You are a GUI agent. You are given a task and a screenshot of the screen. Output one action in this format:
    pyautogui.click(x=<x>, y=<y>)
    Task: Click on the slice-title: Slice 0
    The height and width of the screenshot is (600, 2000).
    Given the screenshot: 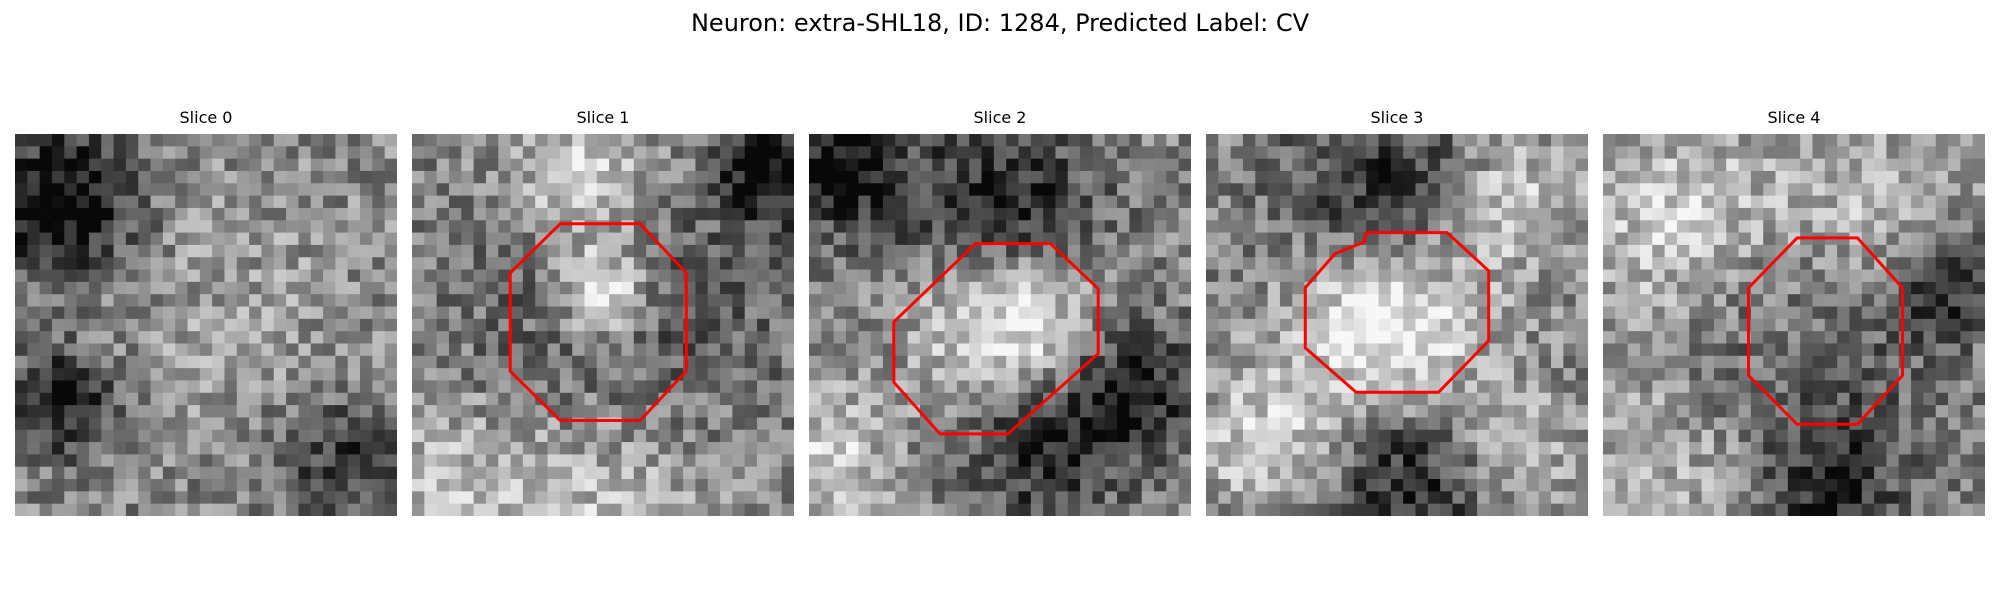 What is the action you would take?
    pyautogui.click(x=206, y=117)
    